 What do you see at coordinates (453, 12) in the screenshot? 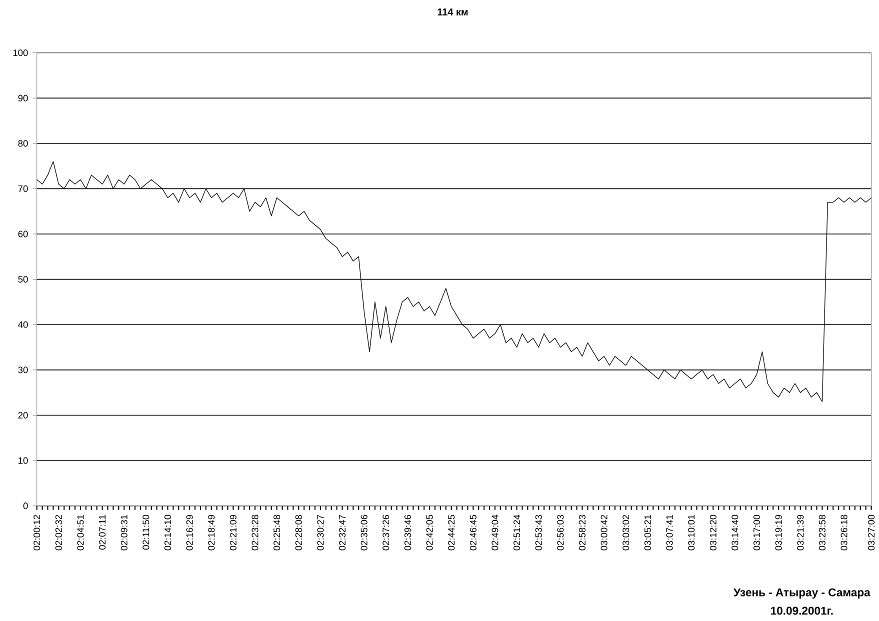
I see `chart-title: 114 км` at bounding box center [453, 12].